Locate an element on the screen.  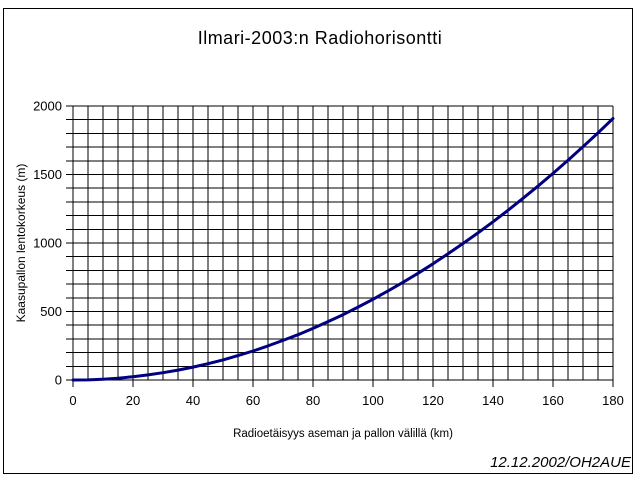
x-tick-label: 120 is located at coordinates (433, 400).